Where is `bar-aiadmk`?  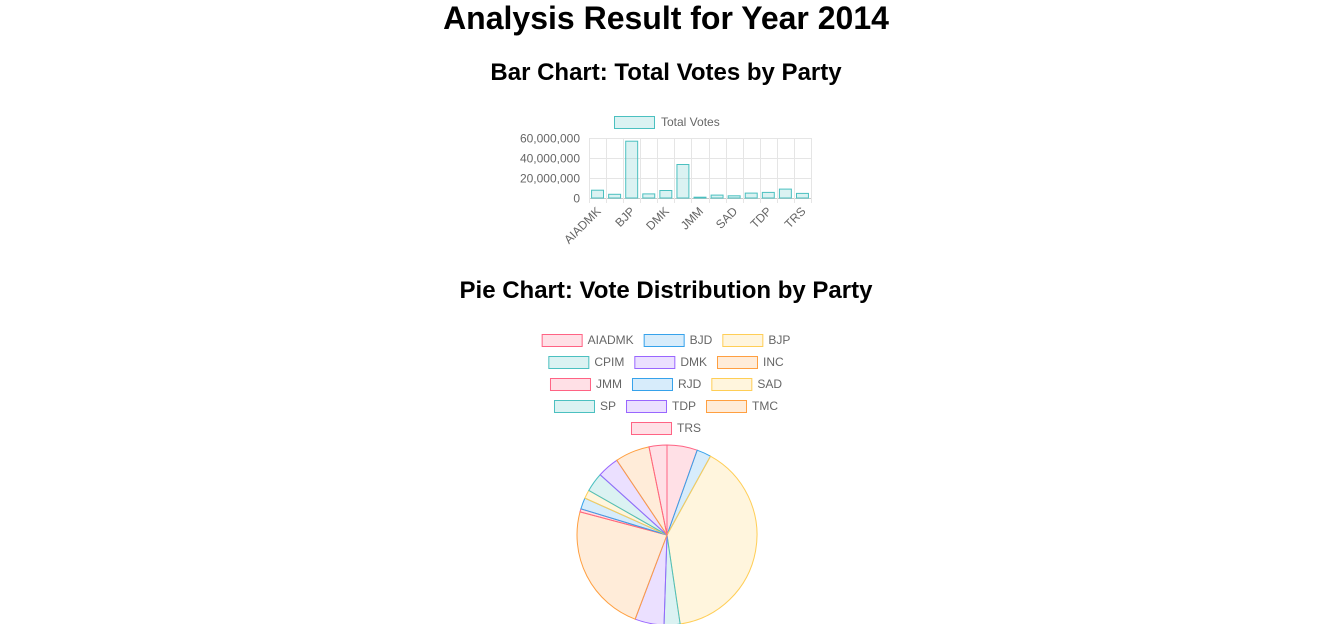 bar-aiadmk is located at coordinates (598, 194).